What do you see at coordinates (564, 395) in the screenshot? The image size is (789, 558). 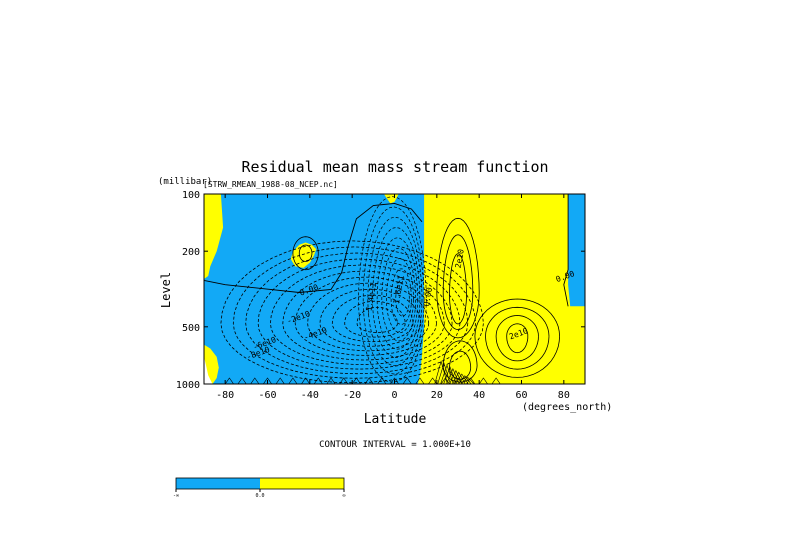 I see `x-tick-label: 80` at bounding box center [564, 395].